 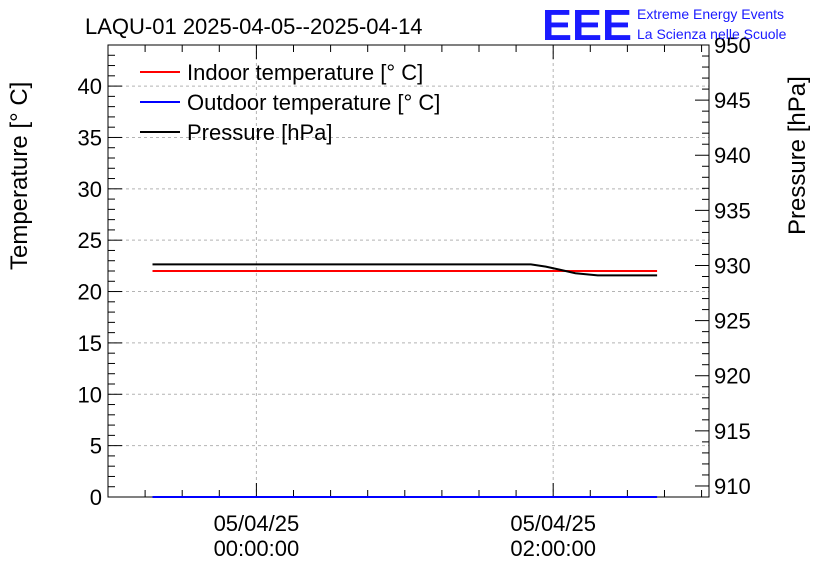 I want to click on y-right-tick-label: 940, so click(x=732, y=155).